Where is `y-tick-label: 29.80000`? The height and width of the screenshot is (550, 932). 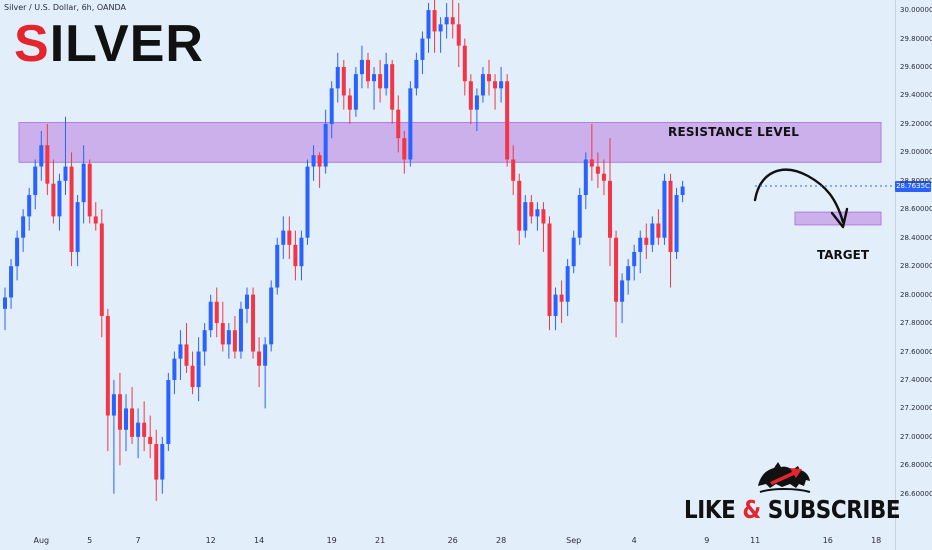
y-tick-label: 29.80000 is located at coordinates (916, 38).